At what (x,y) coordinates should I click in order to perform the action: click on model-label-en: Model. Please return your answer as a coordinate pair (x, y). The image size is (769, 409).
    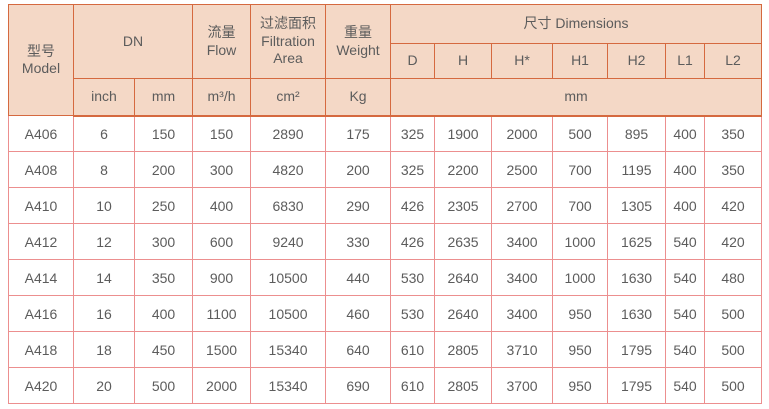
    Looking at the image, I should click on (41, 68).